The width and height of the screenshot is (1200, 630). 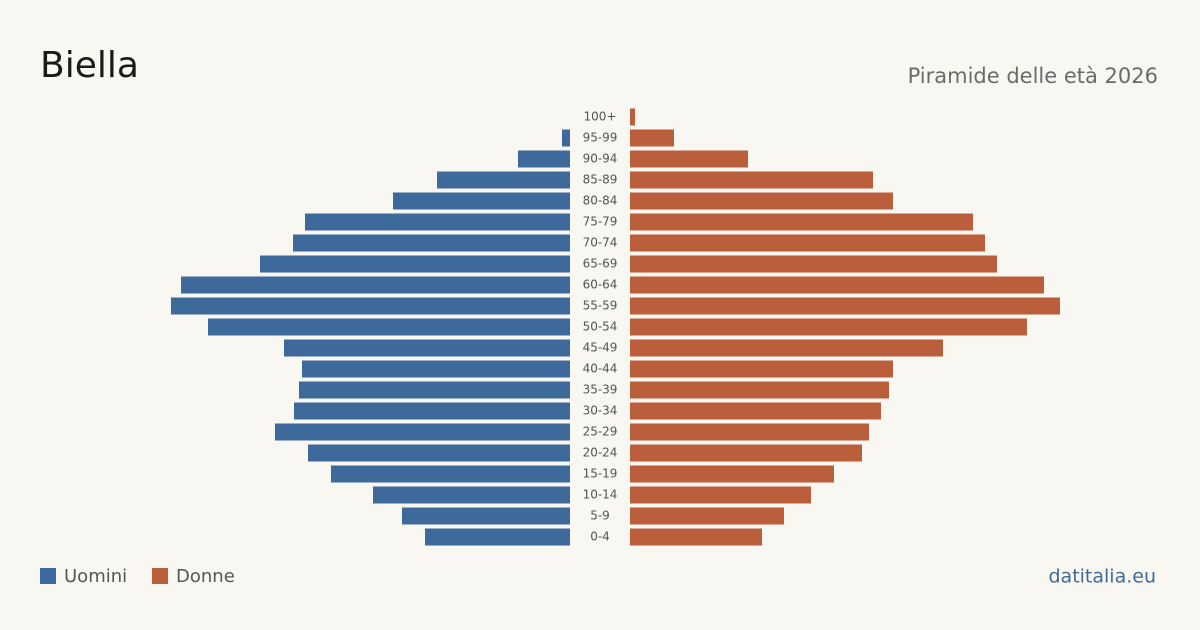 What do you see at coordinates (600, 222) in the screenshot?
I see `age-label: 75-79` at bounding box center [600, 222].